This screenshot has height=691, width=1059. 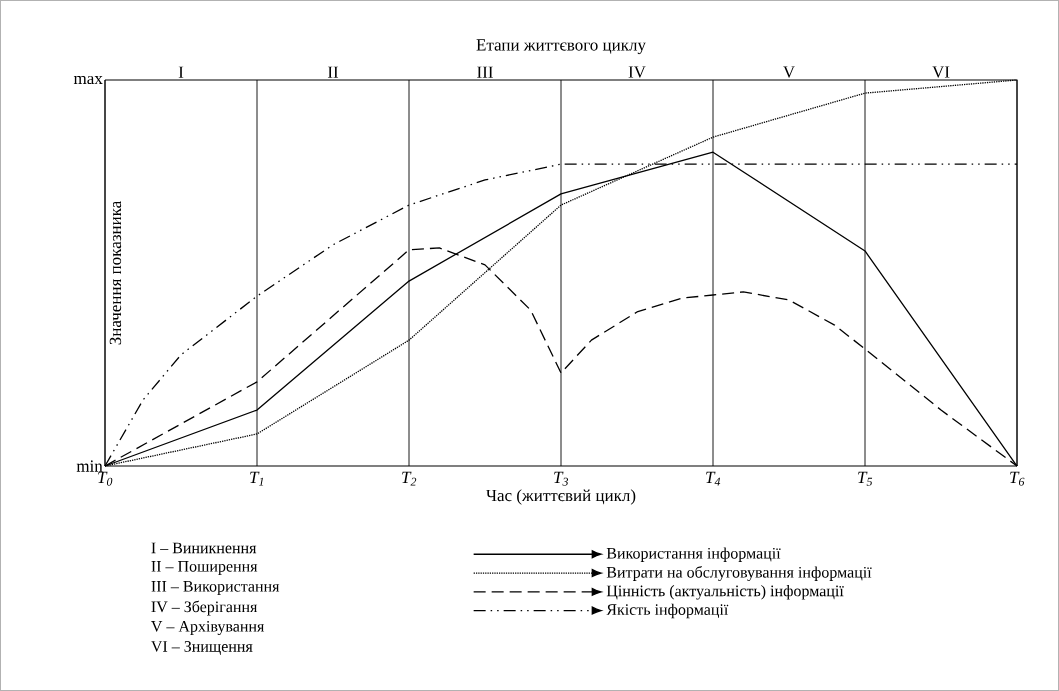 What do you see at coordinates (713, 478) in the screenshot?
I see `x-tick-label: T$_{4}$` at bounding box center [713, 478].